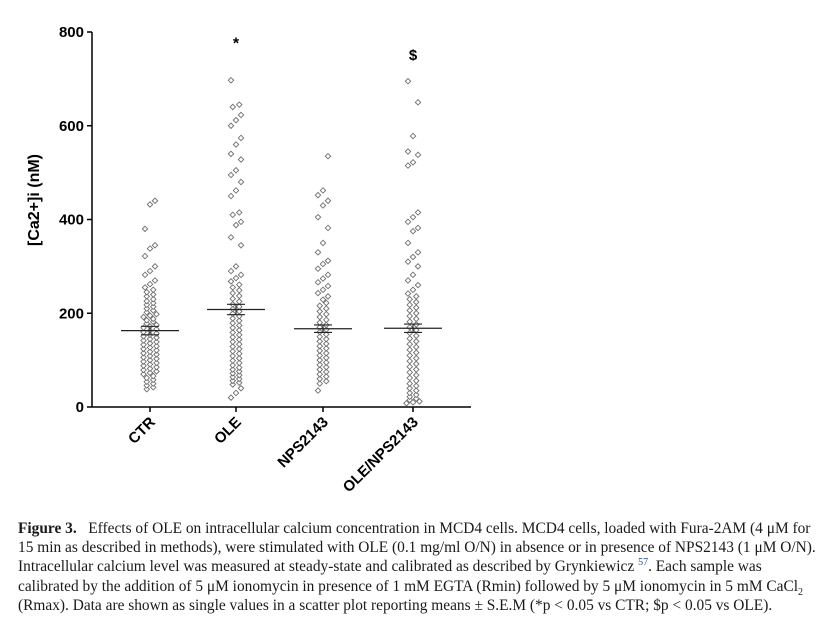 The height and width of the screenshot is (643, 829). I want to click on x-tick-label: OLE/NPS2143, so click(381, 455).